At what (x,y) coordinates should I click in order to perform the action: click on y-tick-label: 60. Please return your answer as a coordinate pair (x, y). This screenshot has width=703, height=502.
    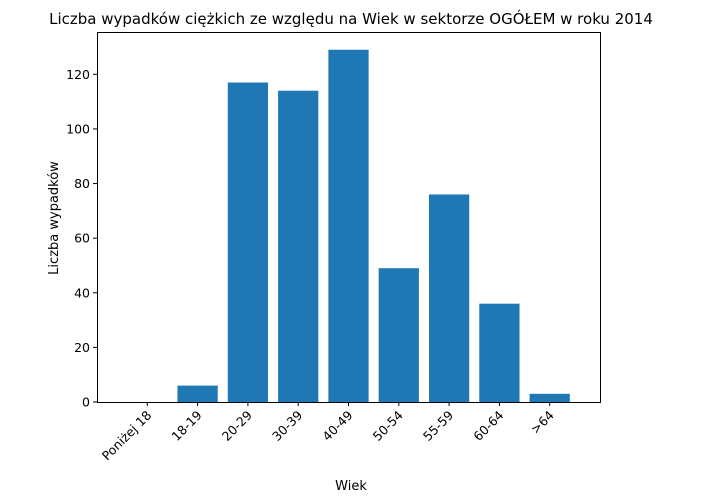
    Looking at the image, I should click on (82, 238).